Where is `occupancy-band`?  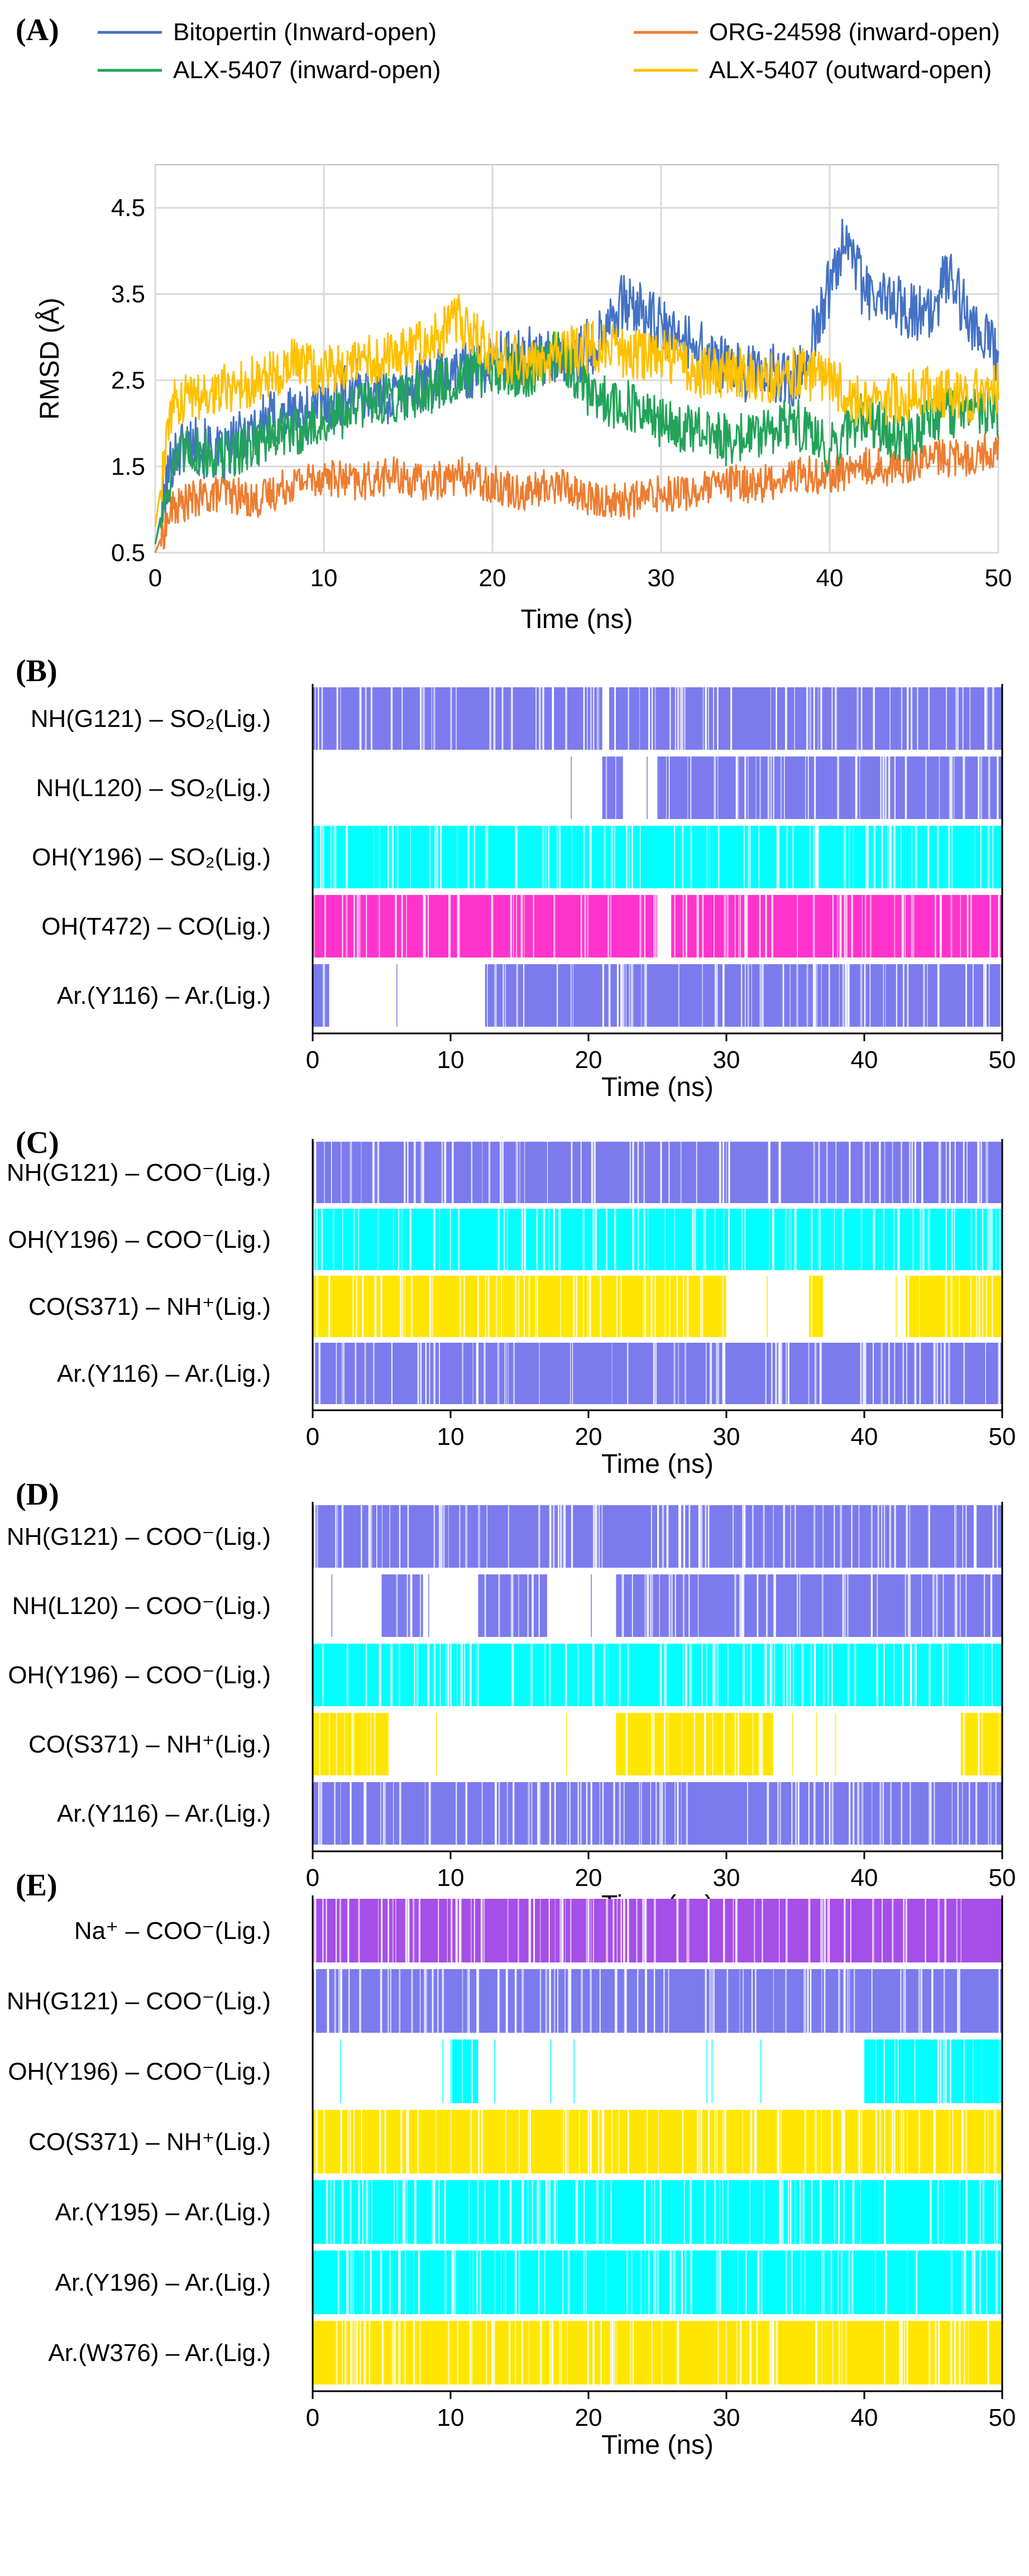
occupancy-band is located at coordinates (657, 1930).